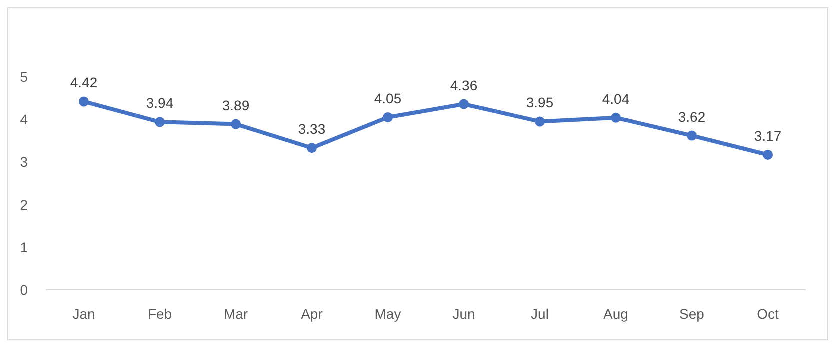 The height and width of the screenshot is (350, 836). I want to click on data-label: 4.42, so click(84, 82).